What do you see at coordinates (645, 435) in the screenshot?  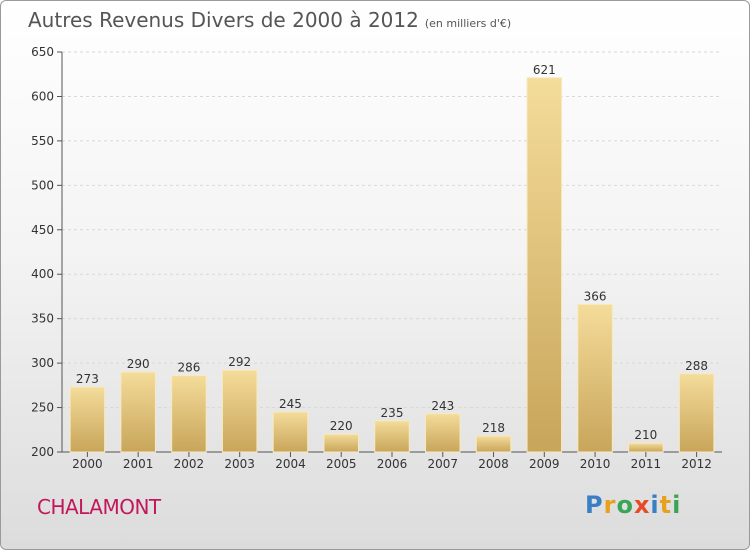 I see `data-label: 210` at bounding box center [645, 435].